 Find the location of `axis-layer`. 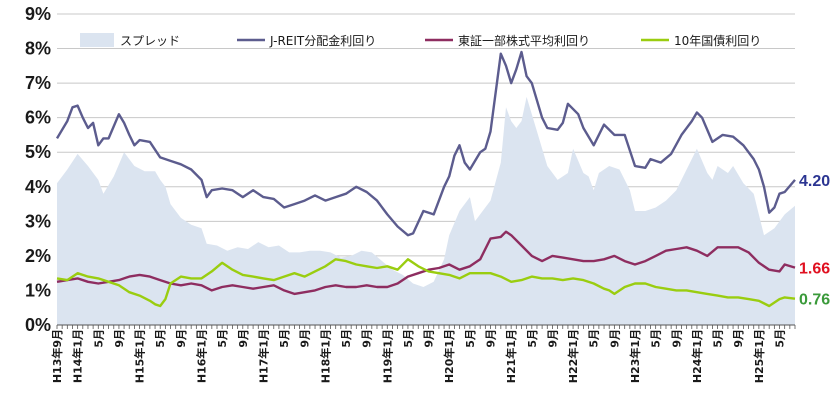

axis-layer is located at coordinates (426, 326).